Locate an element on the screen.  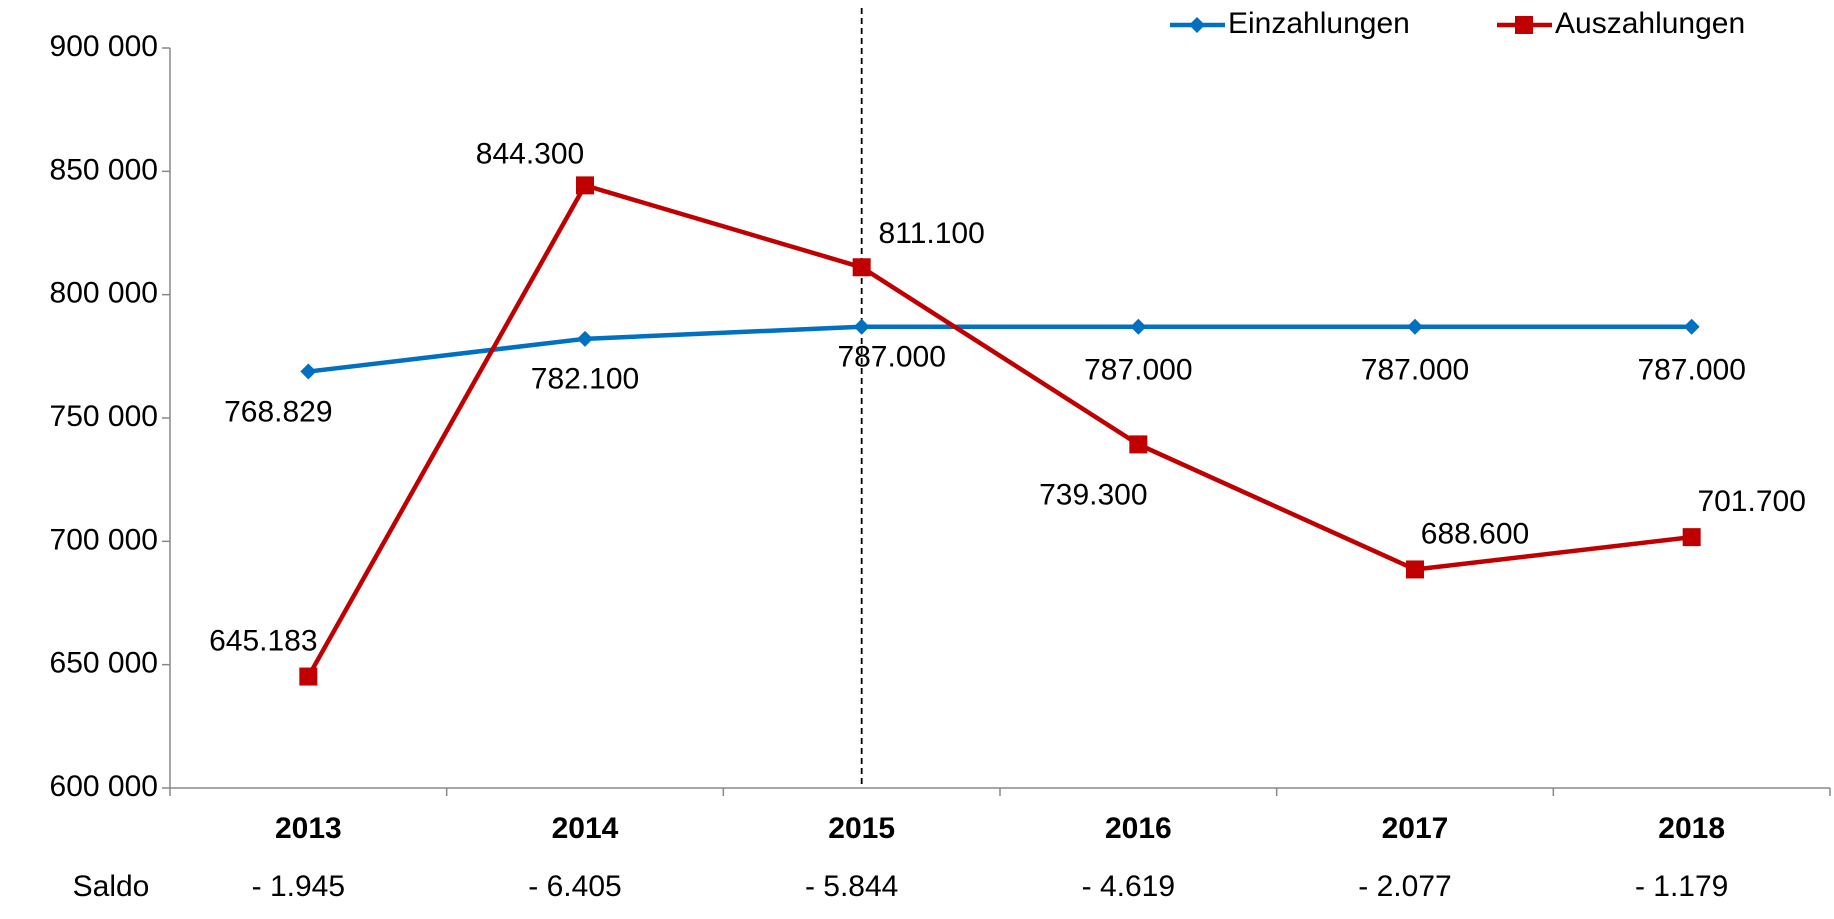
data-label: 768.829 is located at coordinates (278, 411).